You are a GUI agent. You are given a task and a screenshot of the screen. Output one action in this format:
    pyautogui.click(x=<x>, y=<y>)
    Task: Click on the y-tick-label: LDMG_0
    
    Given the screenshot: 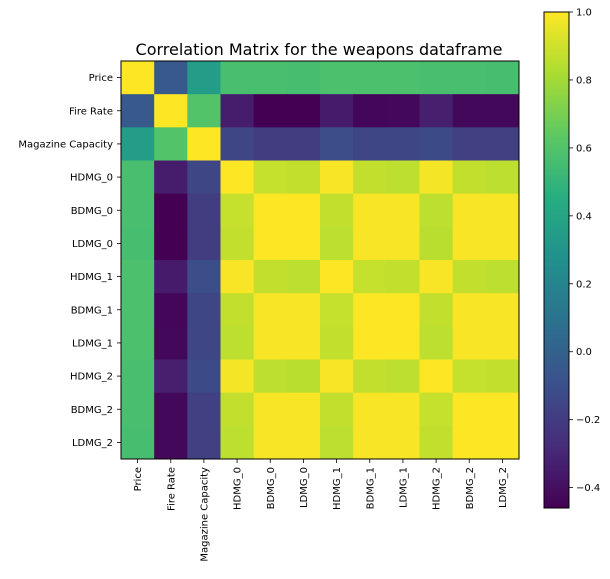 What is the action you would take?
    pyautogui.click(x=92, y=244)
    